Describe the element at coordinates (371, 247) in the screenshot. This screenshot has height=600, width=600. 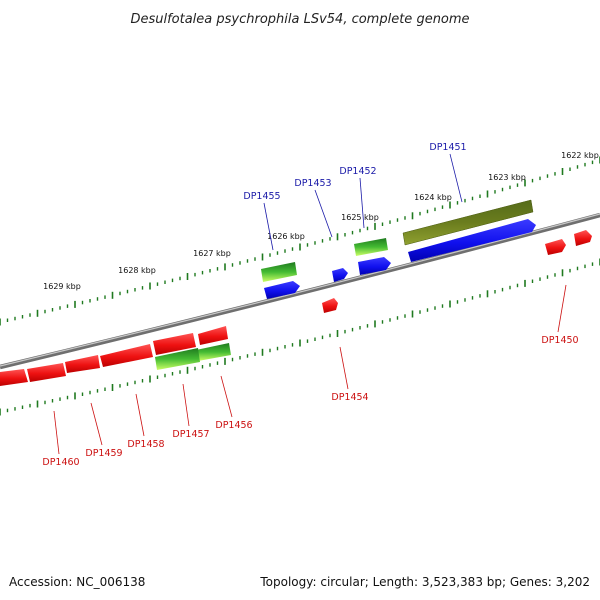
I see `feature-dp1452-misc` at that location.